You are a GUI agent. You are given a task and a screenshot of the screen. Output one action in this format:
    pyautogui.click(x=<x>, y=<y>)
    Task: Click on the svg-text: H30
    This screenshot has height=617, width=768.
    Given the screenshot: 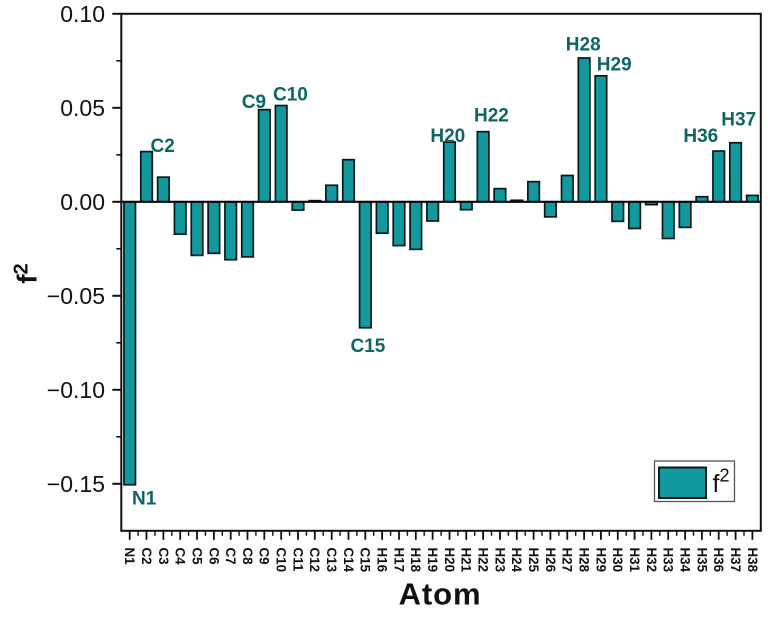 What is the action you would take?
    pyautogui.click(x=617, y=560)
    